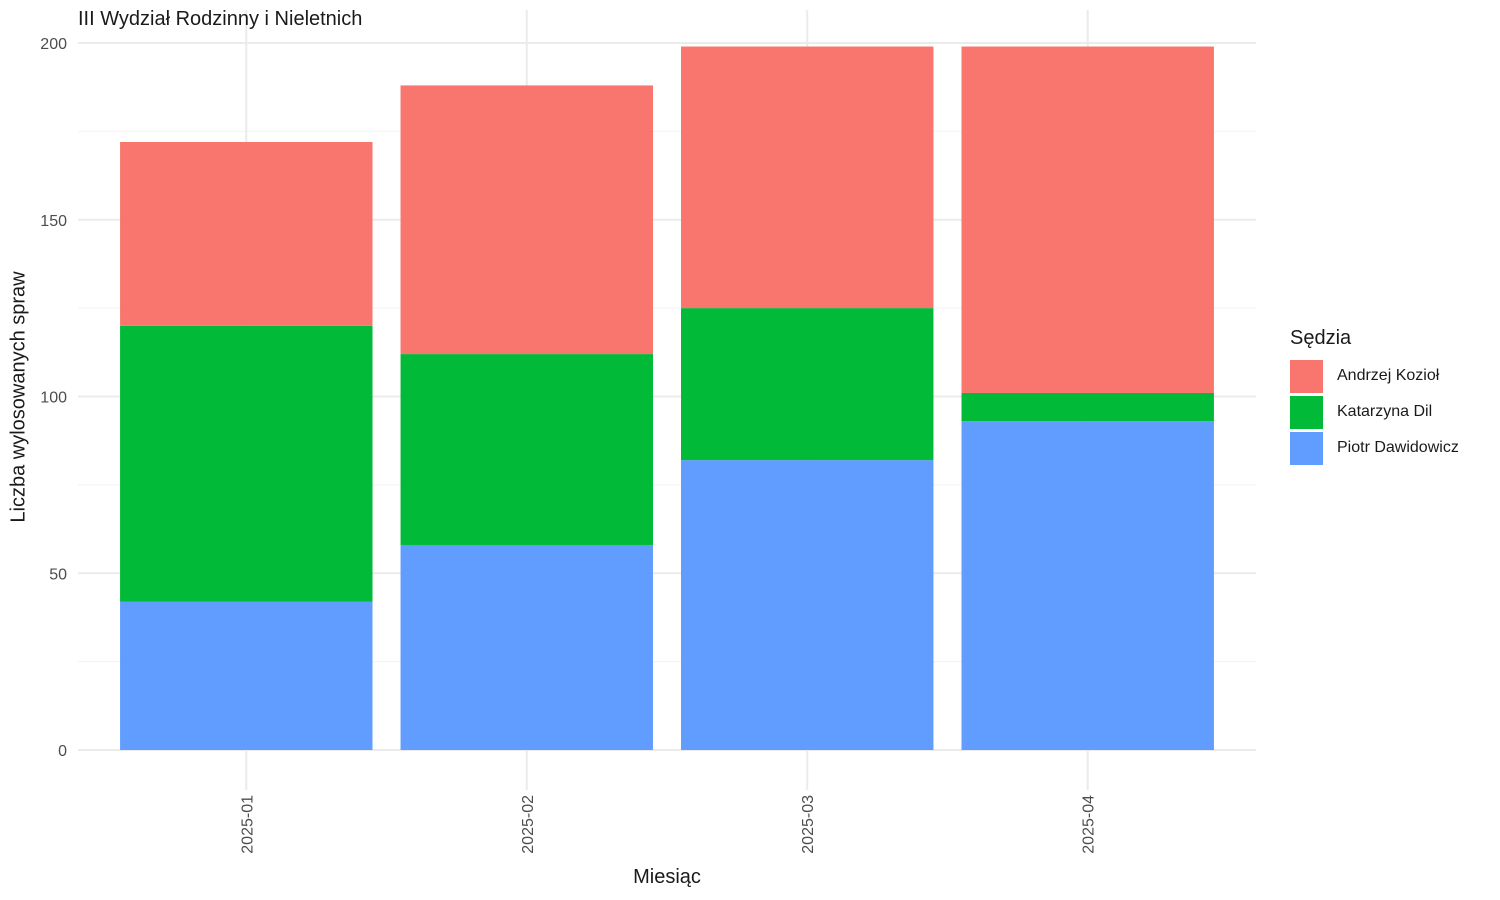 Image resolution: width=1500 pixels, height=900 pixels. What do you see at coordinates (58, 574) in the screenshot?
I see `y-tick-label: 50` at bounding box center [58, 574].